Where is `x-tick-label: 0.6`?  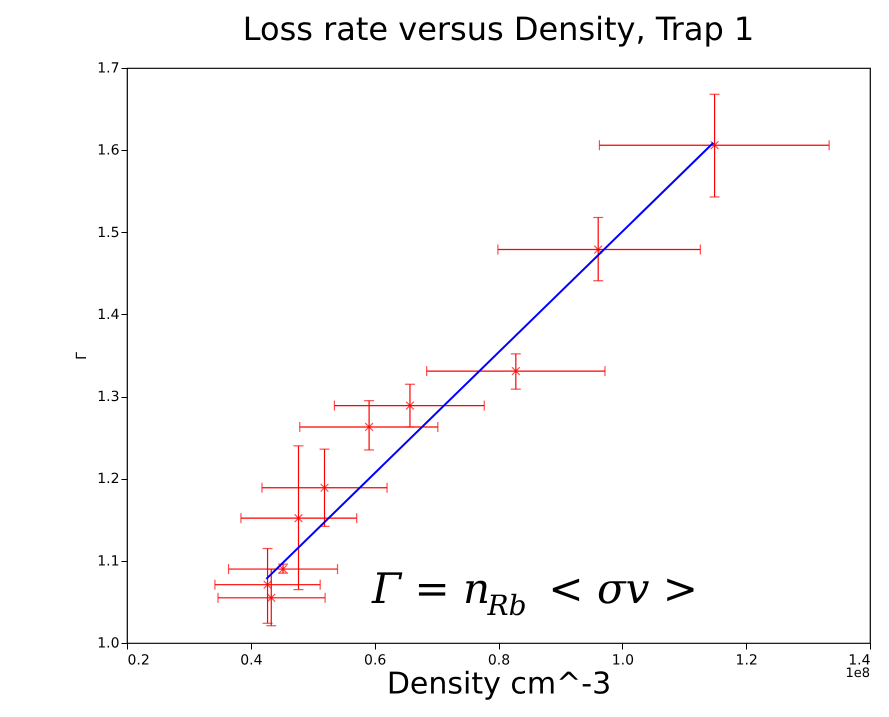
x-tick-label: 0.6 is located at coordinates (375, 660).